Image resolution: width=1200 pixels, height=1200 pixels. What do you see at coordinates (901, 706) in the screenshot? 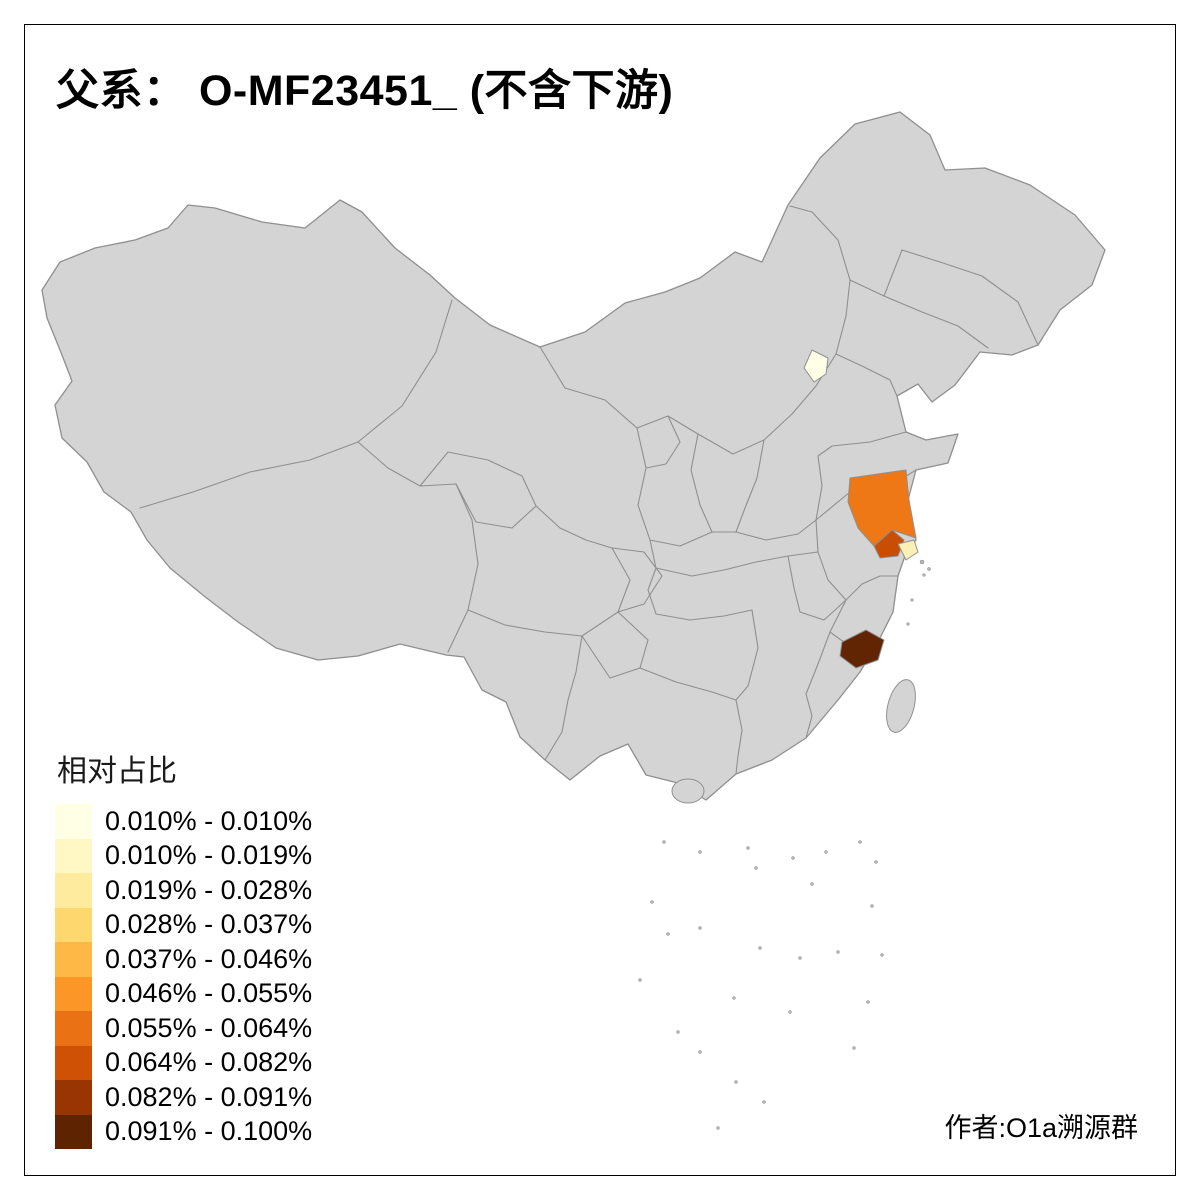
I see `taiwan-island` at bounding box center [901, 706].